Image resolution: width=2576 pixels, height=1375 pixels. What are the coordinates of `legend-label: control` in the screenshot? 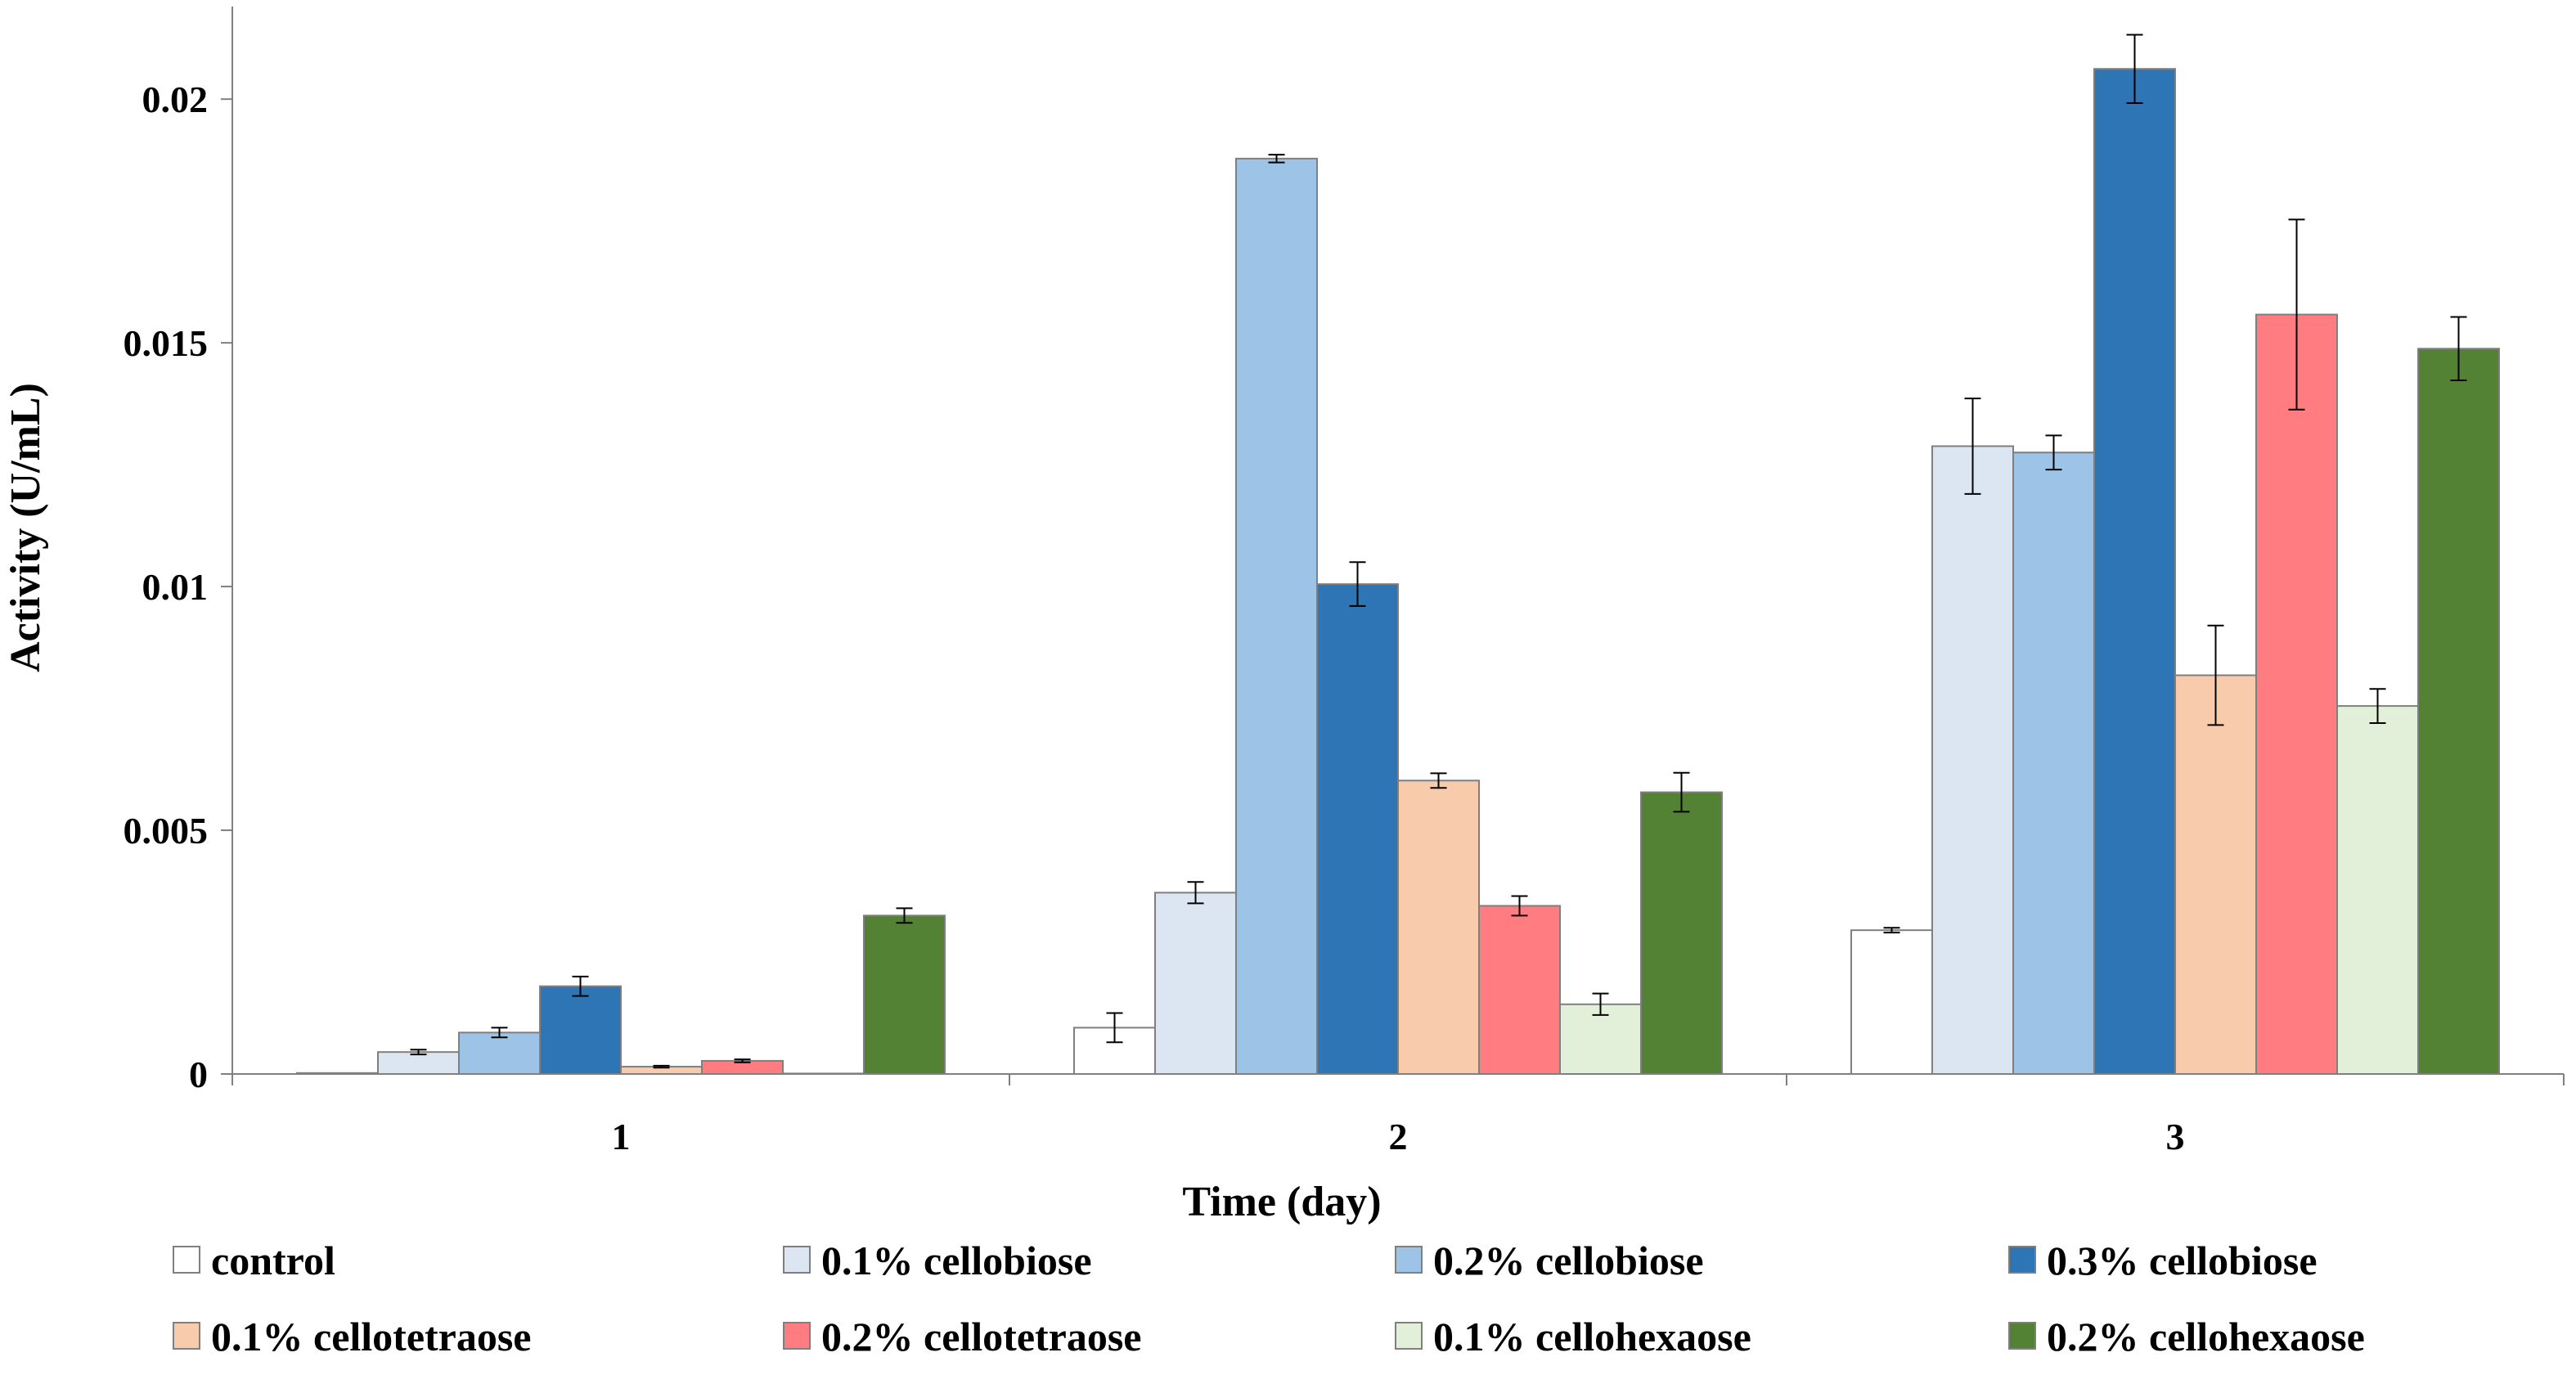 It's located at (273, 1260).